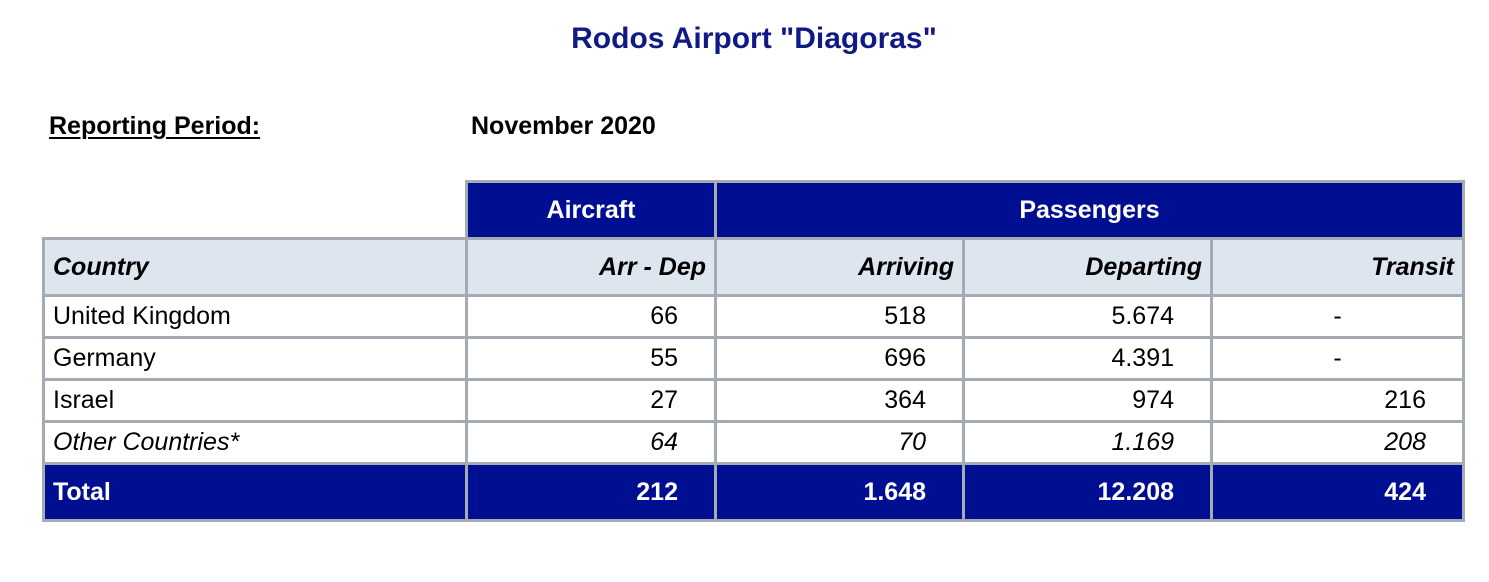  What do you see at coordinates (839, 400) in the screenshot?
I see `cell-arriving: 364` at bounding box center [839, 400].